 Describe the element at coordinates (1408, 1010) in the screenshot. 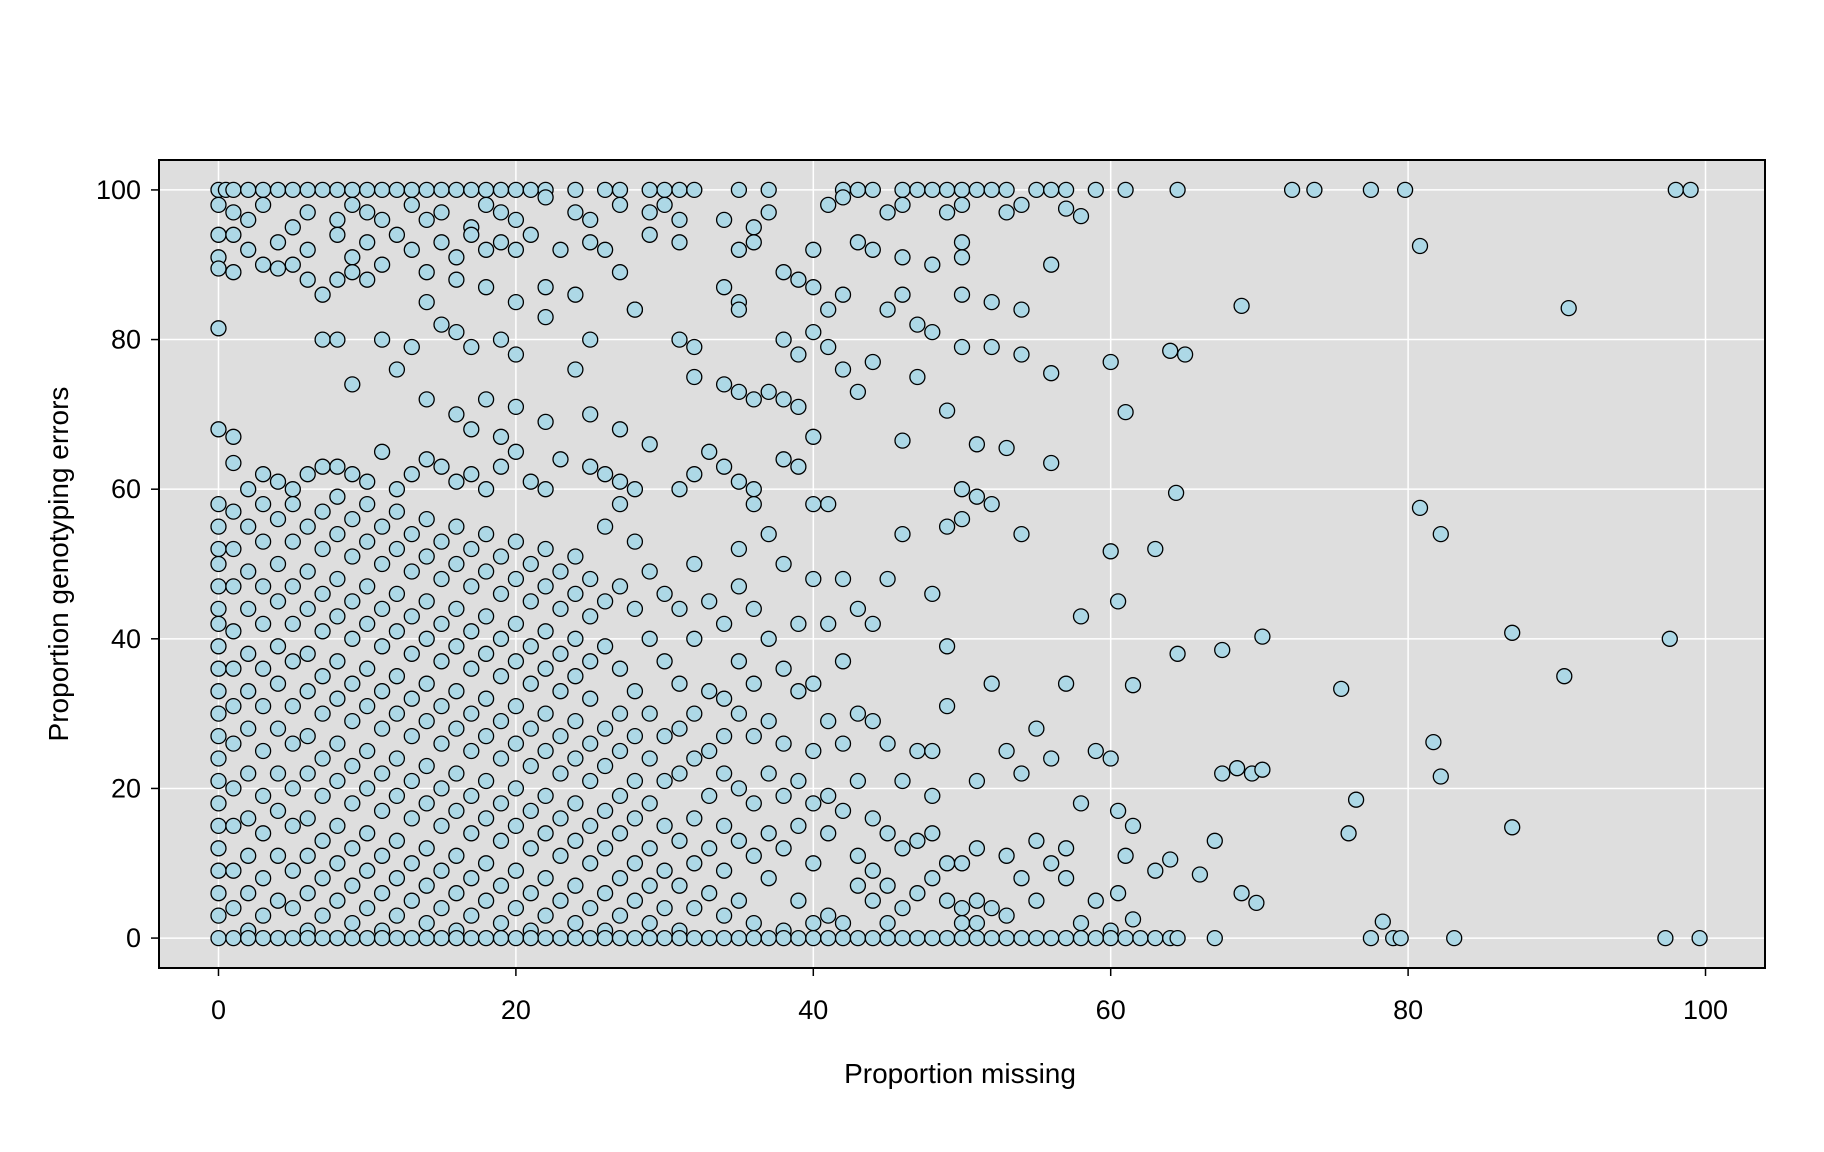

I see `x-tick-label: 80` at that location.